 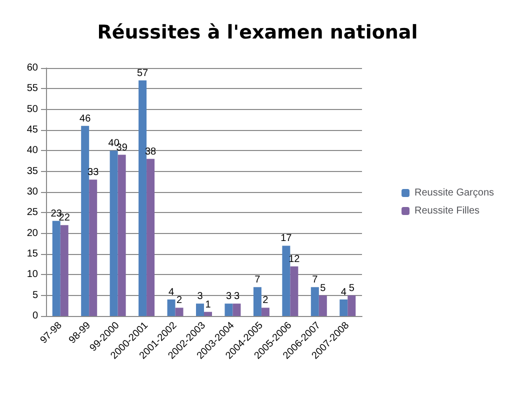 What do you see at coordinates (454, 193) in the screenshot?
I see `legend-label: Reussite Garçons` at bounding box center [454, 193].